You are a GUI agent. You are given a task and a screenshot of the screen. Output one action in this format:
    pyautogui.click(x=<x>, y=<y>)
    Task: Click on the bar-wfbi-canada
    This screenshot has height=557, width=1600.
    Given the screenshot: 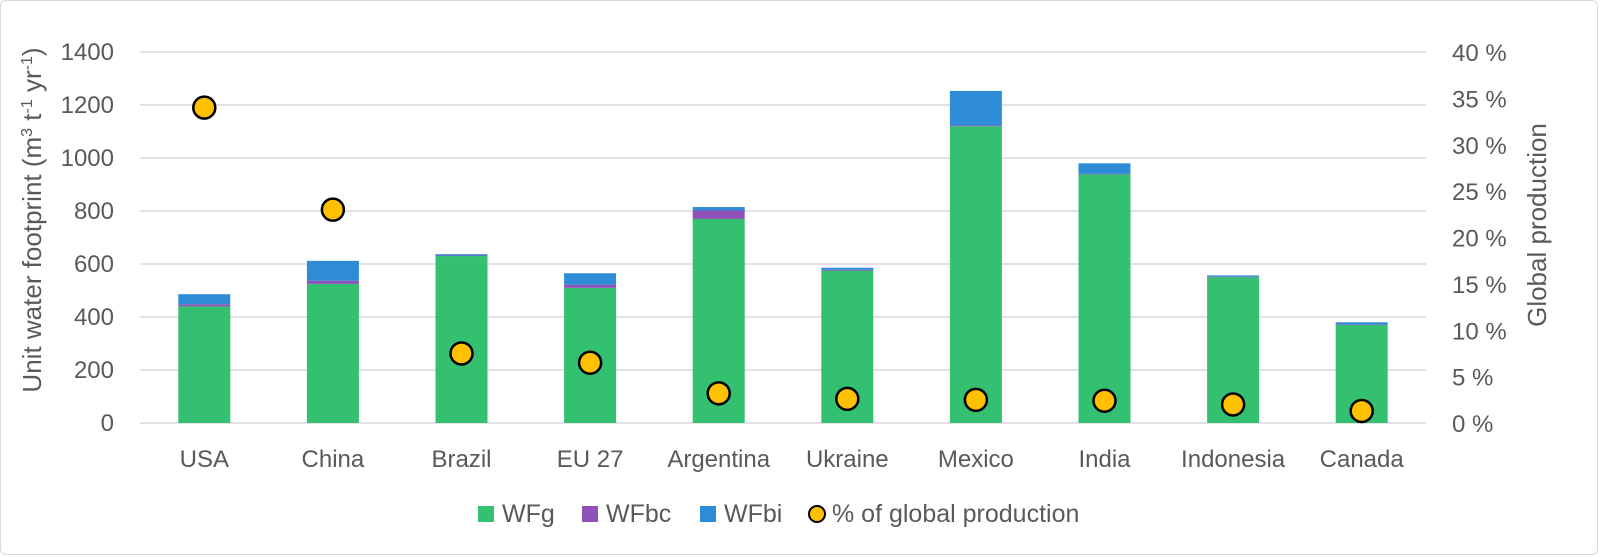 What is the action you would take?
    pyautogui.click(x=1361, y=323)
    